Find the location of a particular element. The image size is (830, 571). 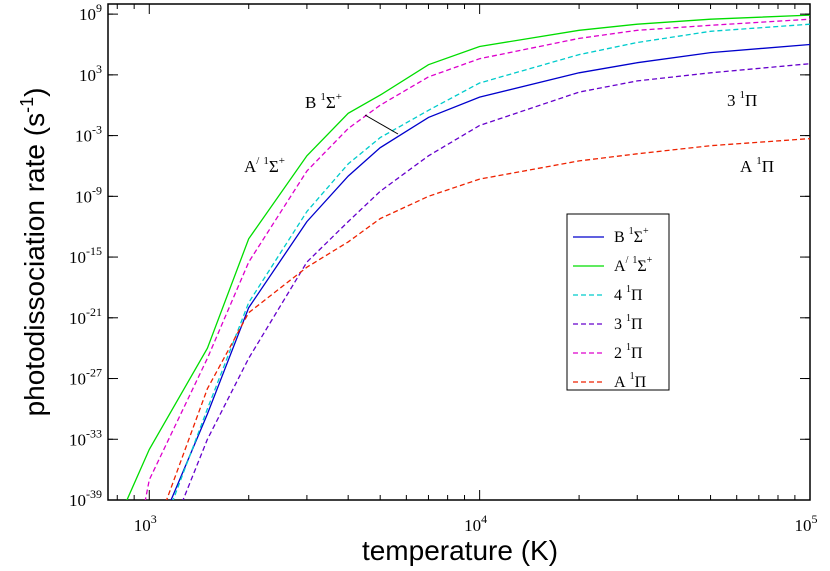

annotation-A1Pi: A 1Π is located at coordinates (757, 165).